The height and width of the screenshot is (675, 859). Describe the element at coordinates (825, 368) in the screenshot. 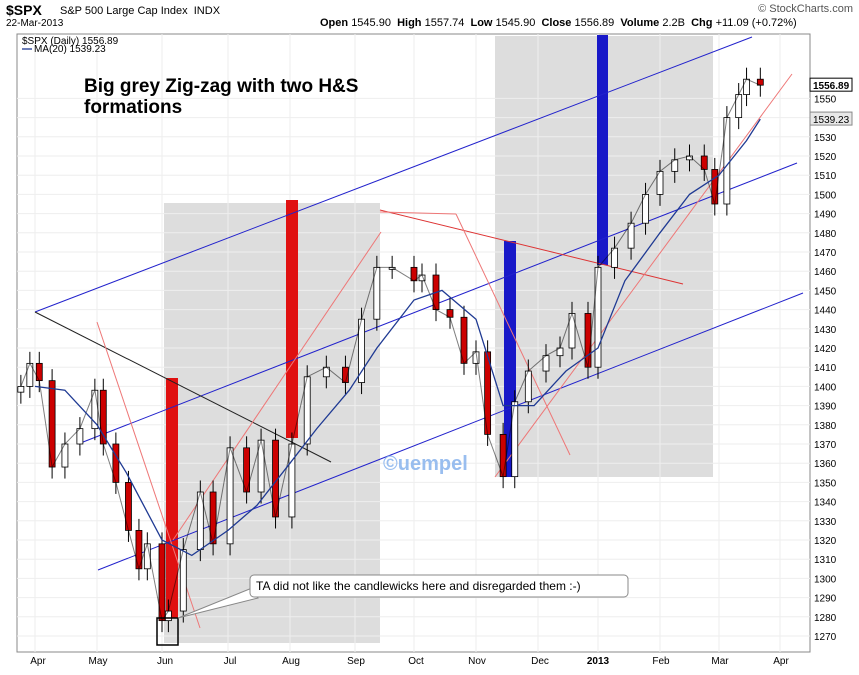

I see `y-tick-label: 1410` at that location.